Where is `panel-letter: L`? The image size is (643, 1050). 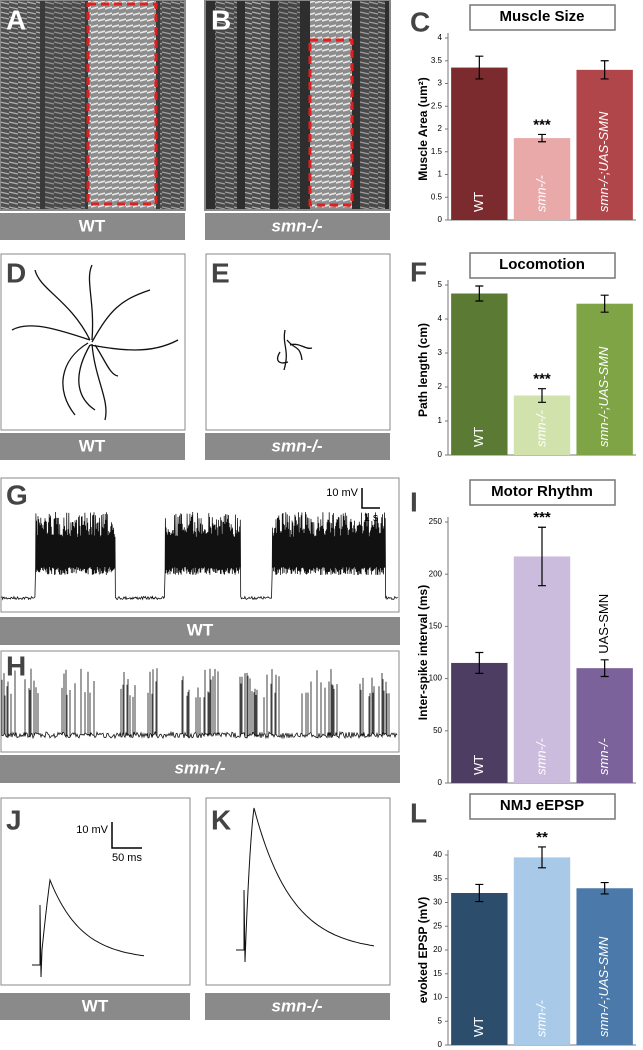 panel-letter: L is located at coordinates (418, 812).